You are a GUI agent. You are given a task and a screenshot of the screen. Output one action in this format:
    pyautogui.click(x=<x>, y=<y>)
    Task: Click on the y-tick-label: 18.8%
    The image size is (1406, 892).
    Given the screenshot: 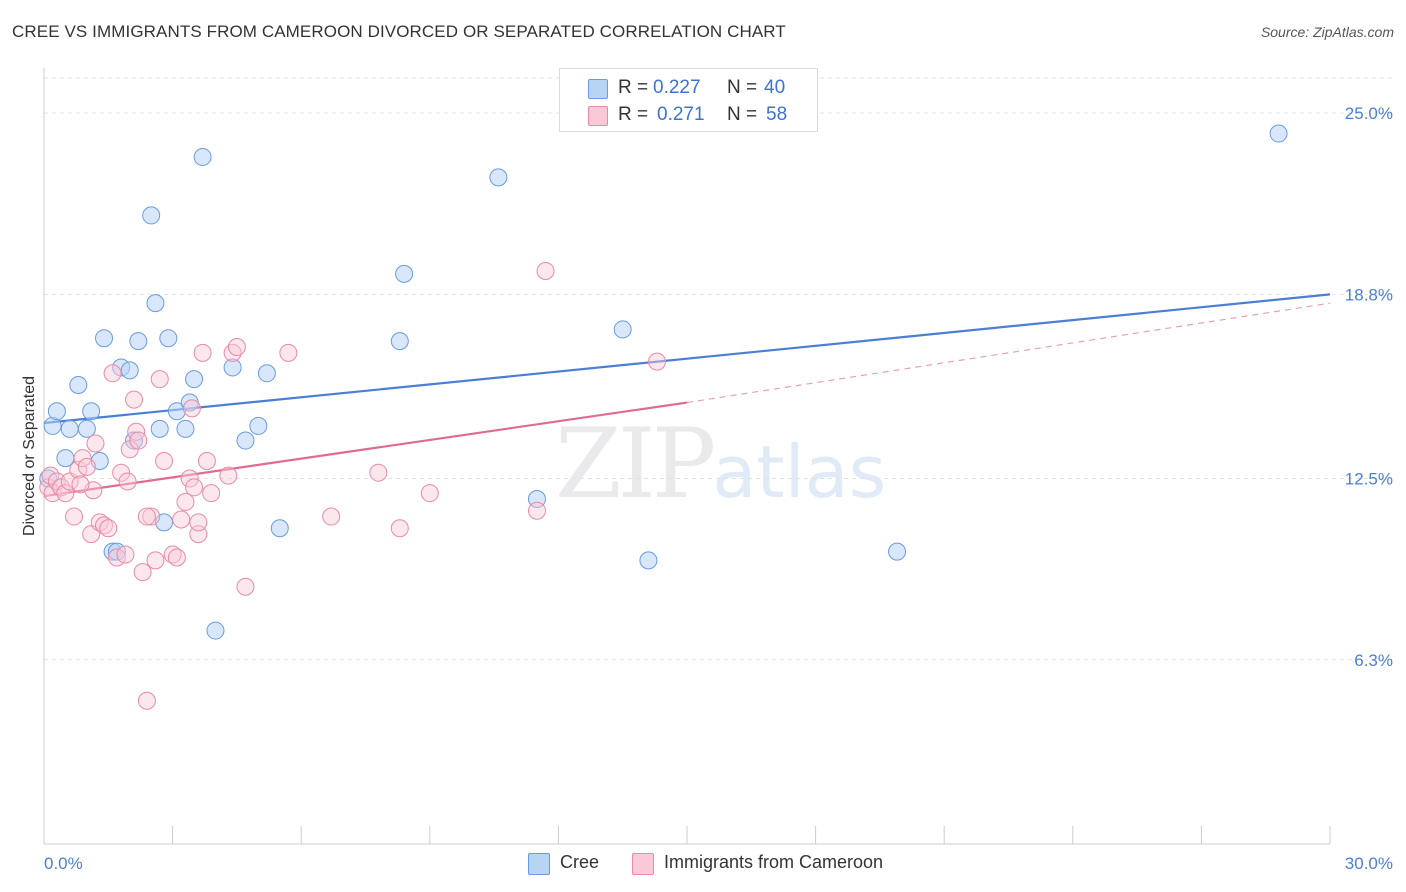 What is the action you would take?
    pyautogui.click(x=1369, y=294)
    